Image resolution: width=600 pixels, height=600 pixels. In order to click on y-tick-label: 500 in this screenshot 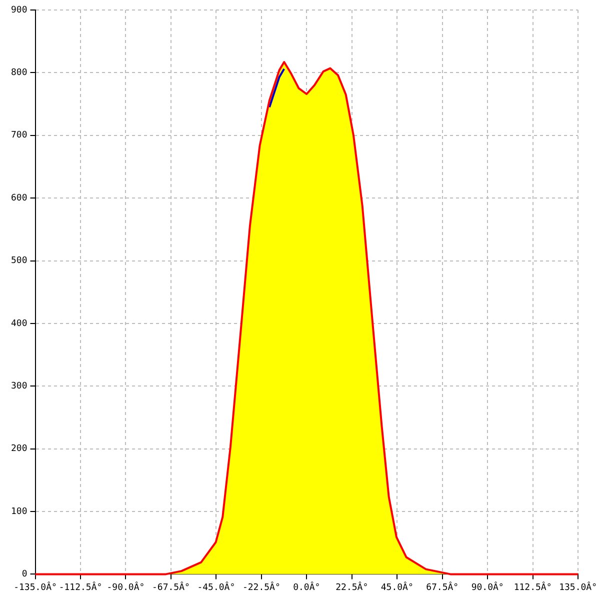, I will do `click(19, 261)`.